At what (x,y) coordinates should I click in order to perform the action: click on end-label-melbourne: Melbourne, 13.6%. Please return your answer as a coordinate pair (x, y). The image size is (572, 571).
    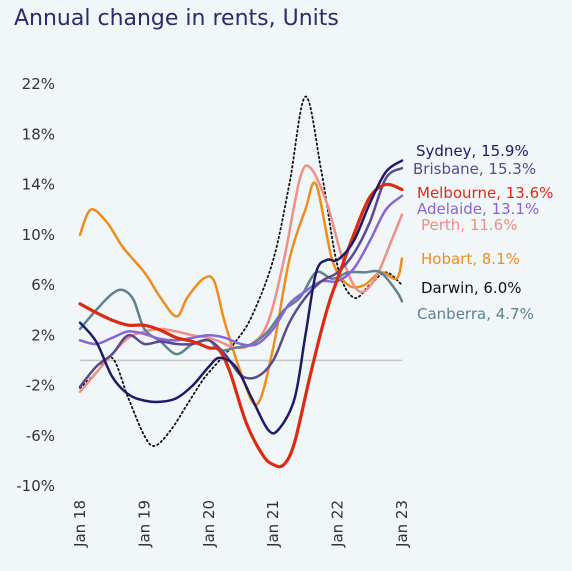
    Looking at the image, I should click on (485, 193).